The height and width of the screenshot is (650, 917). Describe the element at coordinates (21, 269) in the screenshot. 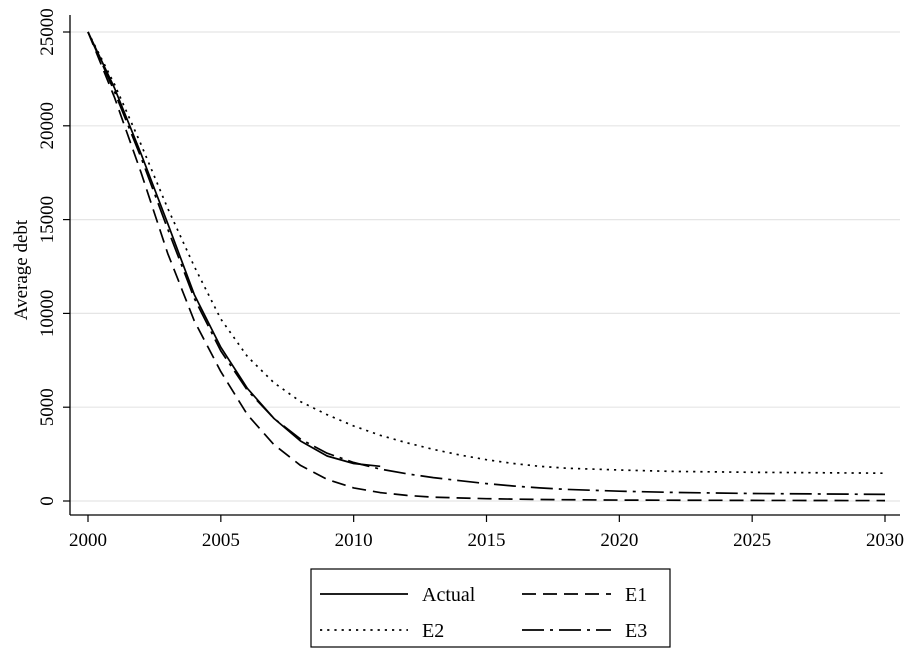

I see `y-axis-title: Average debt` at that location.